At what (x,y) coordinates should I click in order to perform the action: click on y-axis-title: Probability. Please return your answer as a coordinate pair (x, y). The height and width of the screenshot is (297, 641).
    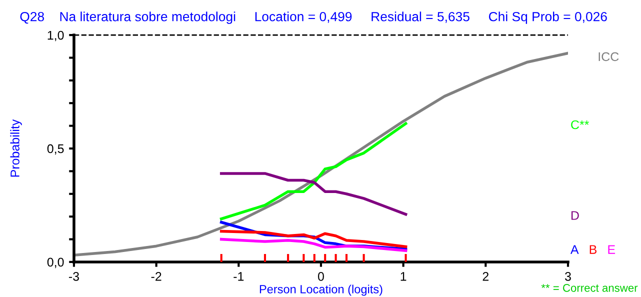
    Looking at the image, I should click on (16, 148).